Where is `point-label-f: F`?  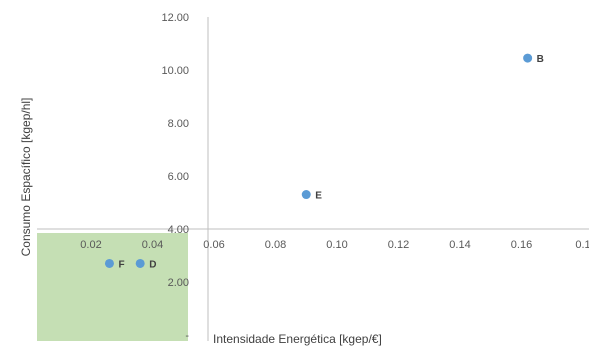
point-label-f: F is located at coordinates (121, 264).